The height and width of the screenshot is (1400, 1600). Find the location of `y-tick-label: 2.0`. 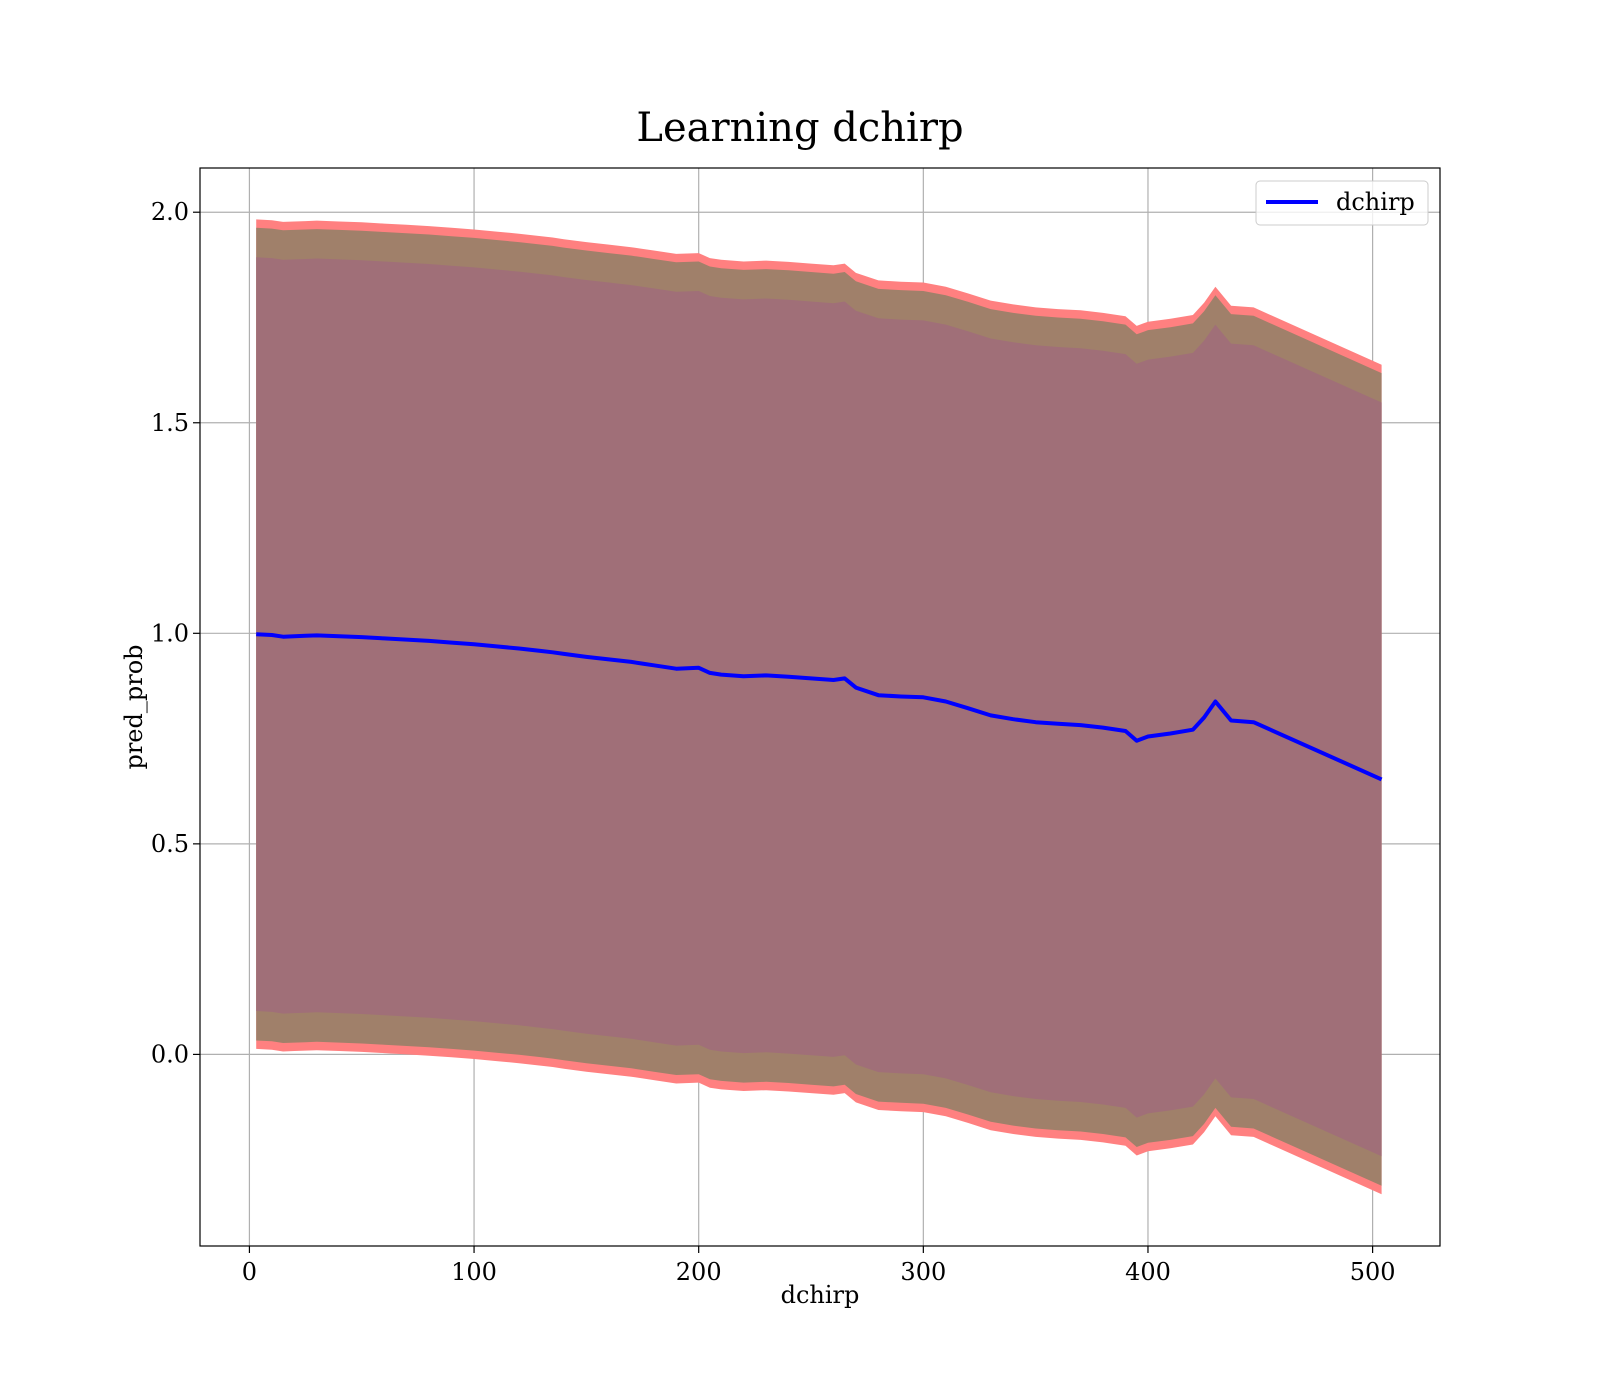

y-tick-label: 2.0 is located at coordinates (170, 212).